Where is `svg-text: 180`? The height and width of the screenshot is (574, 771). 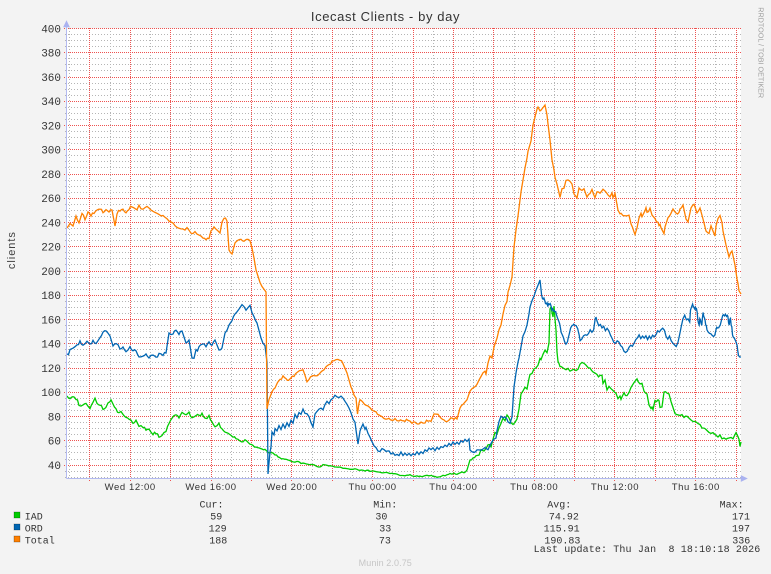
svg-text: 180 is located at coordinates (51, 297).